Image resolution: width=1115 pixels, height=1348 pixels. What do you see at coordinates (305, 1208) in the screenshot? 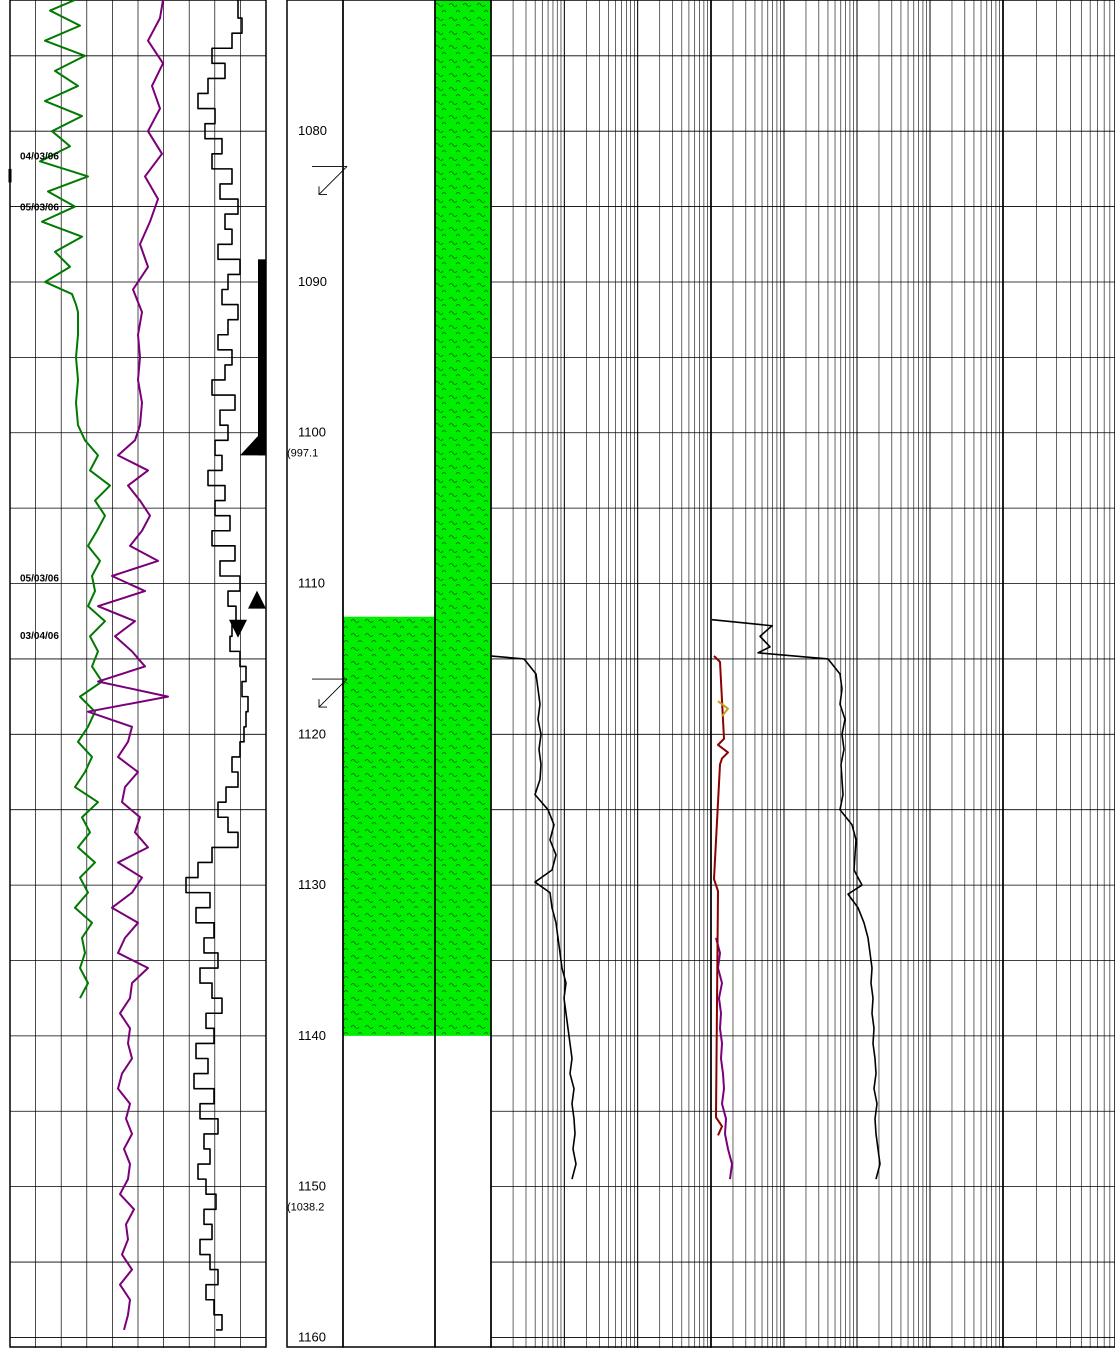
I see `tvd-label-1: (1038.2` at bounding box center [305, 1208].